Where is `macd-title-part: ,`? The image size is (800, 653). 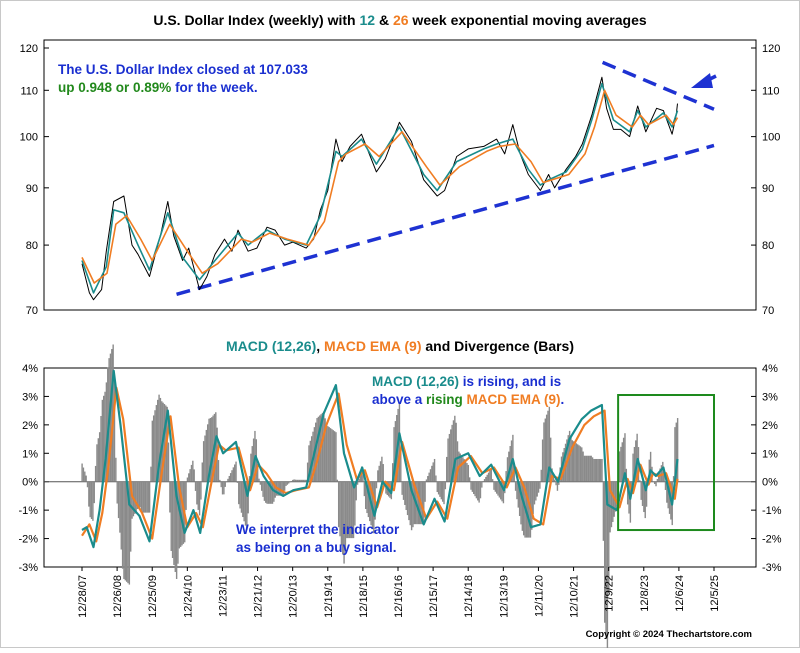
macd-title-part: , is located at coordinates (320, 346).